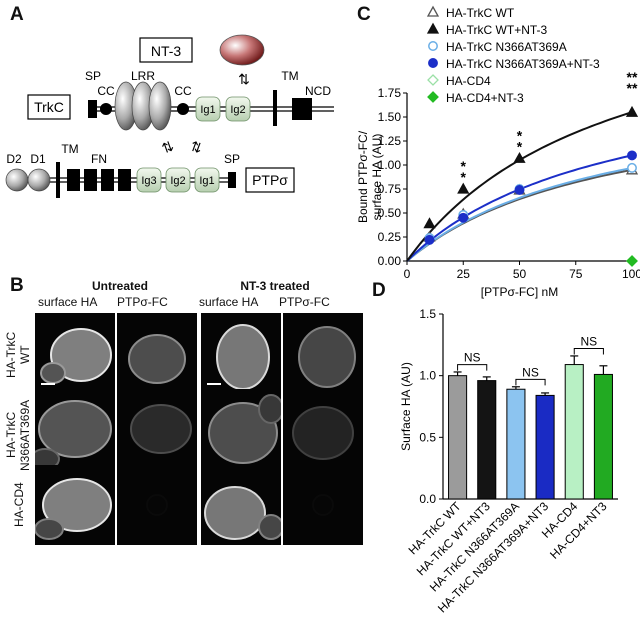  I want to click on nt3-box, so click(166, 50).